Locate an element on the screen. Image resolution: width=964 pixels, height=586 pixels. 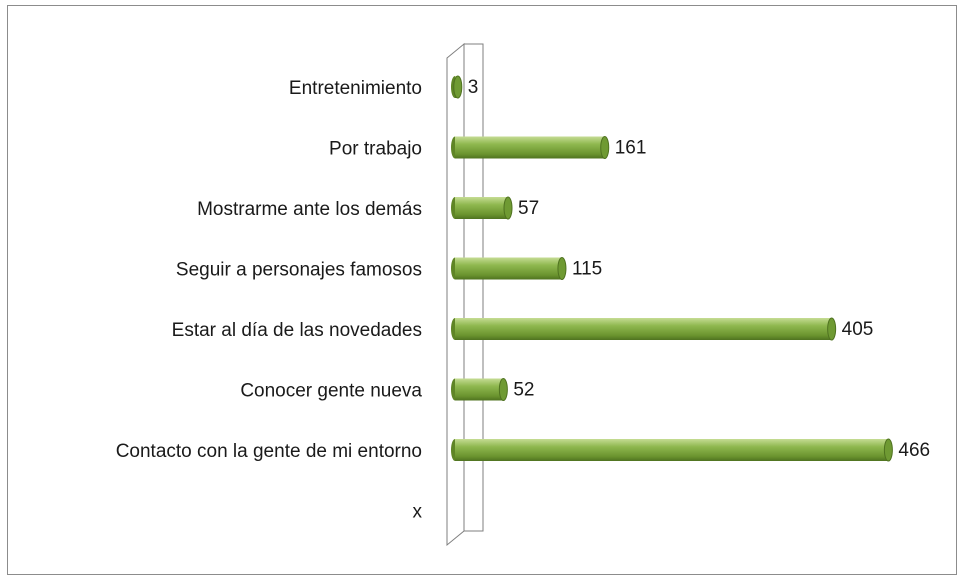
data-label: 466 is located at coordinates (914, 450).